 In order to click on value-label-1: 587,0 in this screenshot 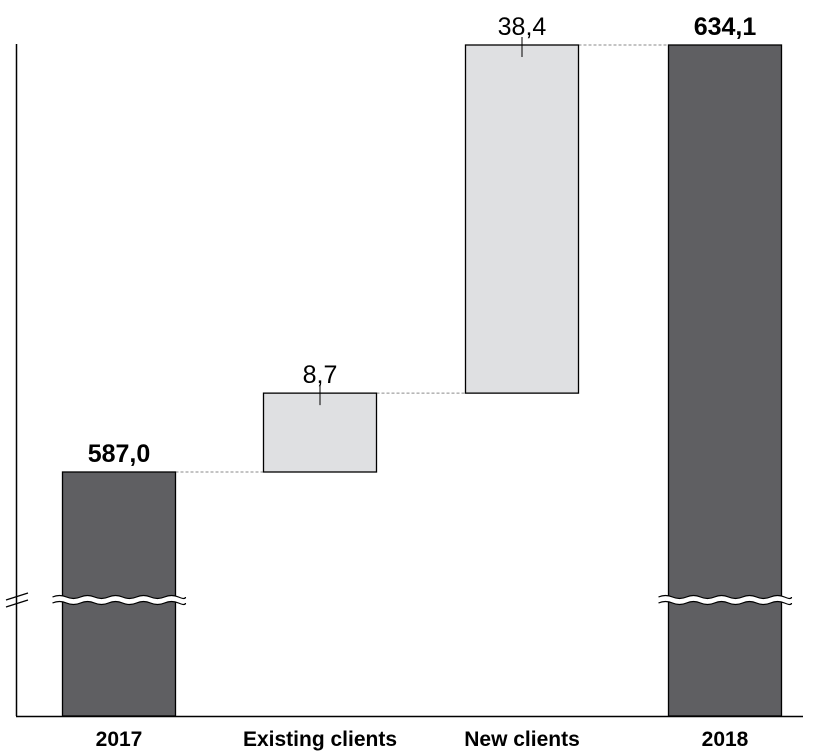, I will do `click(119, 454)`.